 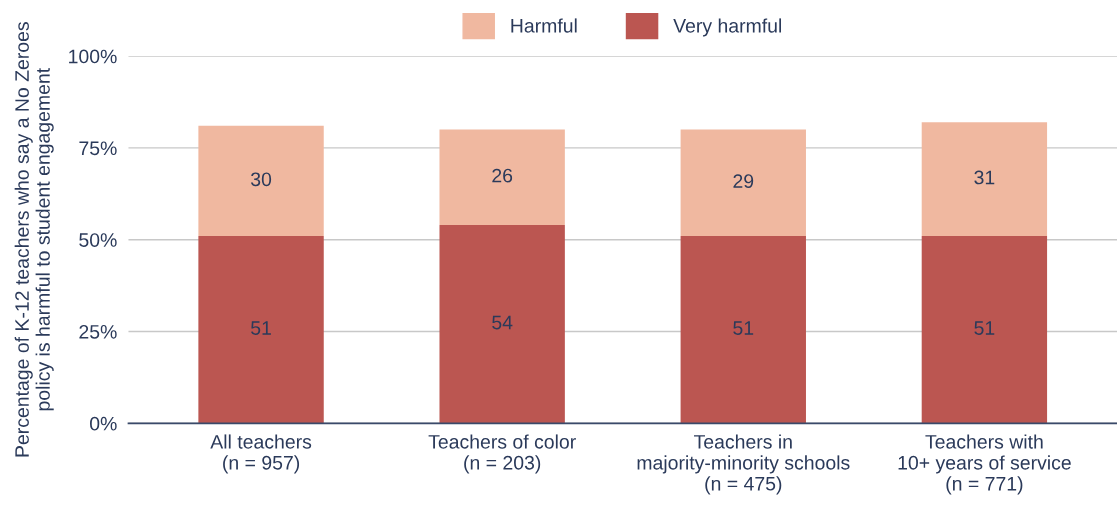 I want to click on y-tick-label: 25%, so click(x=98, y=331).